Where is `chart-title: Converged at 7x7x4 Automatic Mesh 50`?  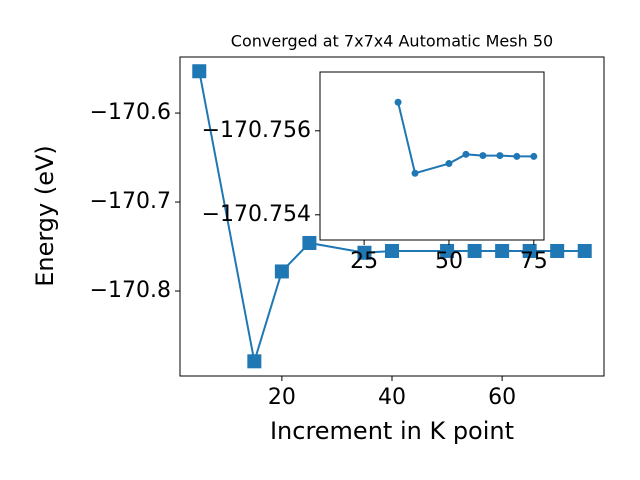 chart-title: Converged at 7x7x4 Automatic Mesh 50 is located at coordinates (392, 41).